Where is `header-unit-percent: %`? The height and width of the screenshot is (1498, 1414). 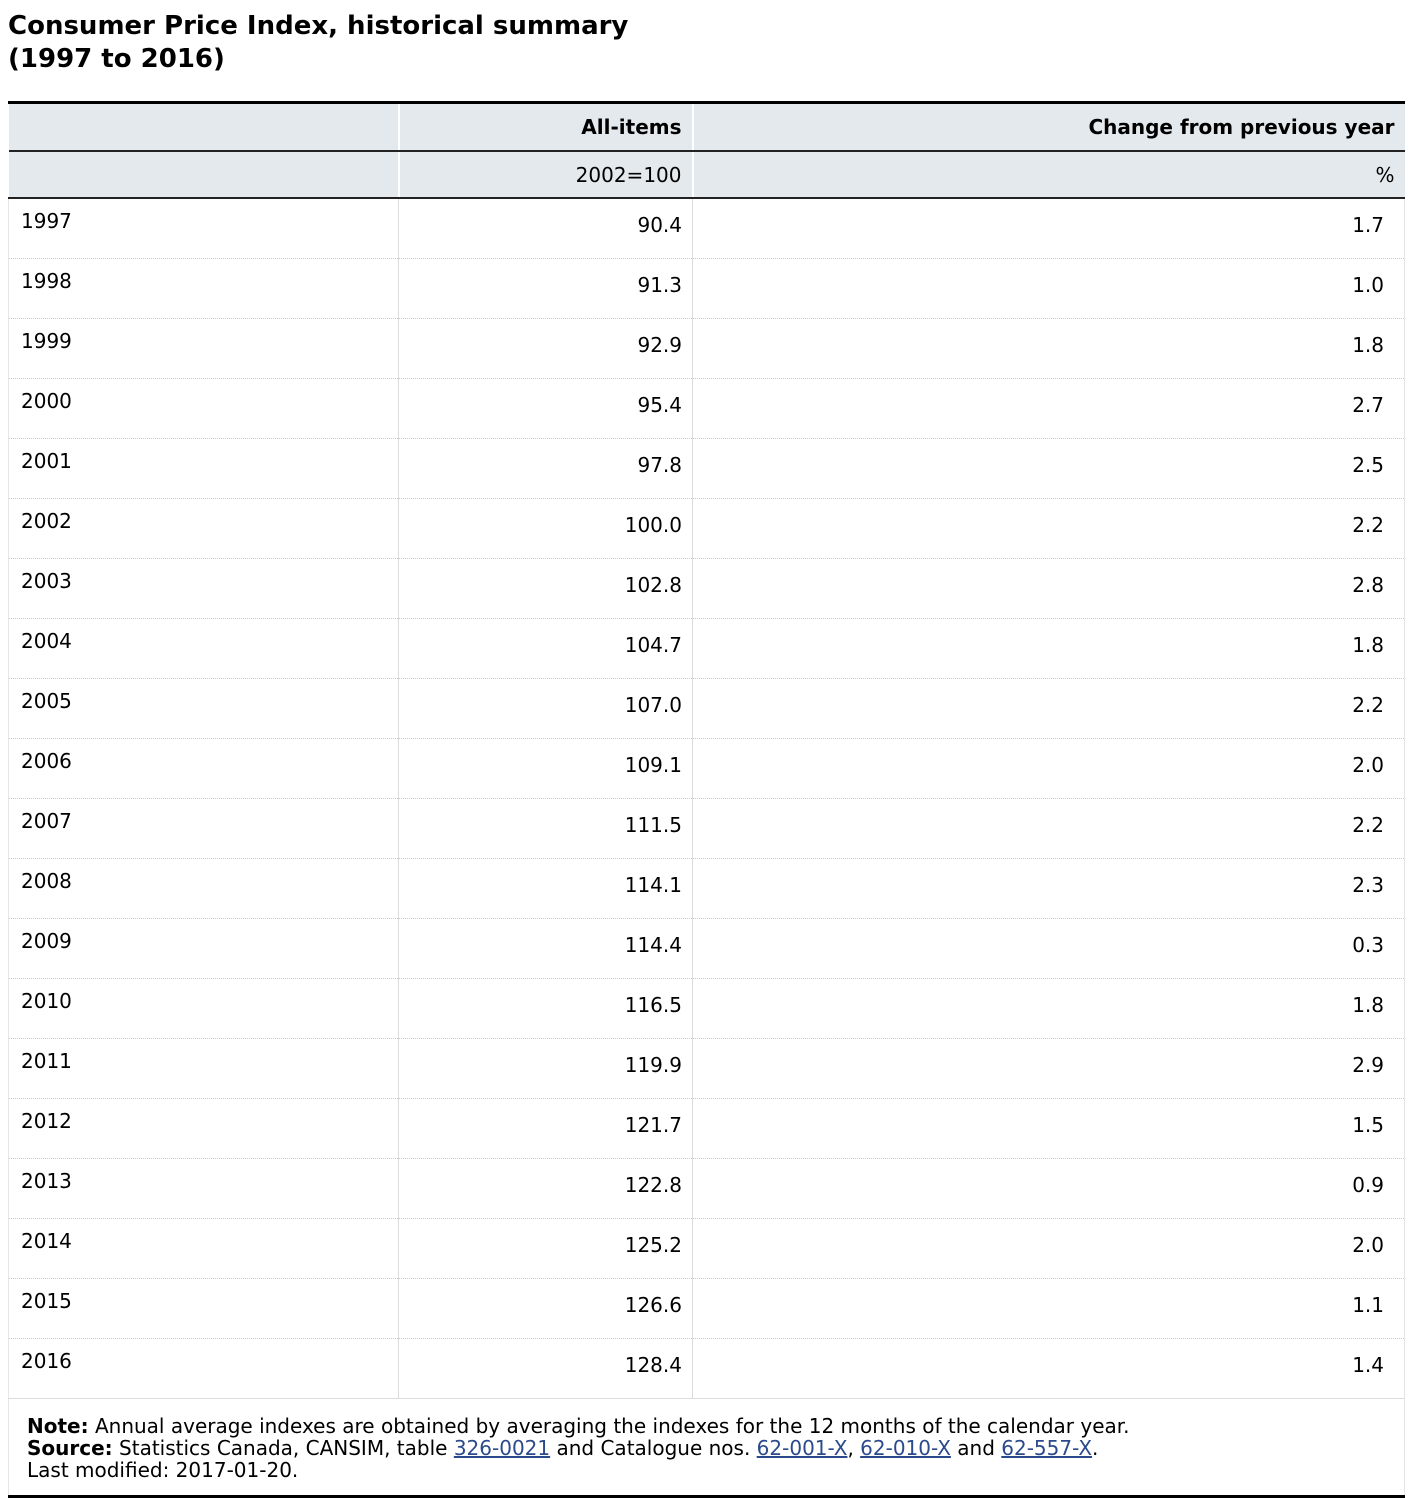 header-unit-percent: % is located at coordinates (1048, 175).